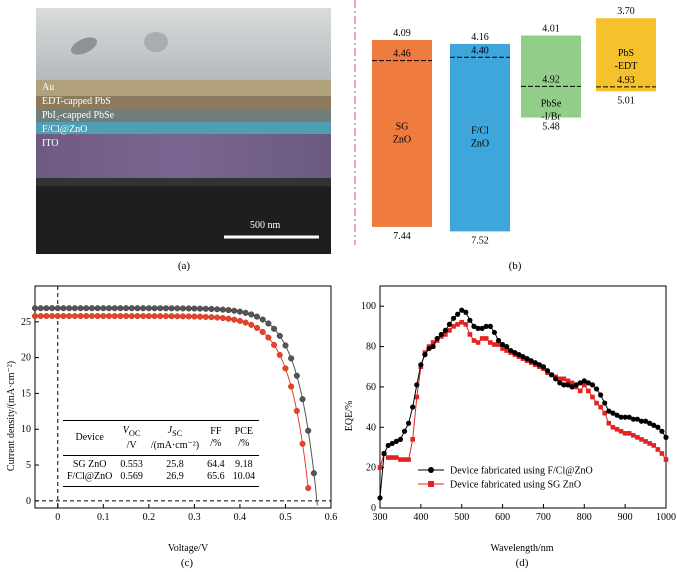 Image resolution: width=677 pixels, height=572 pixels. Describe the element at coordinates (244, 476) in the screenshot. I see `table-cell: 10.04` at that location.